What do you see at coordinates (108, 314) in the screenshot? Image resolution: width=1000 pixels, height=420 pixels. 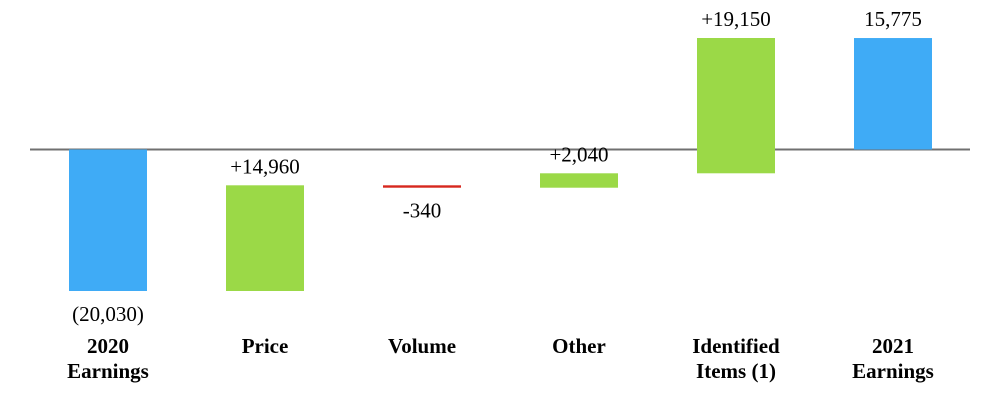 I see `value-label: (20,030)` at bounding box center [108, 314].